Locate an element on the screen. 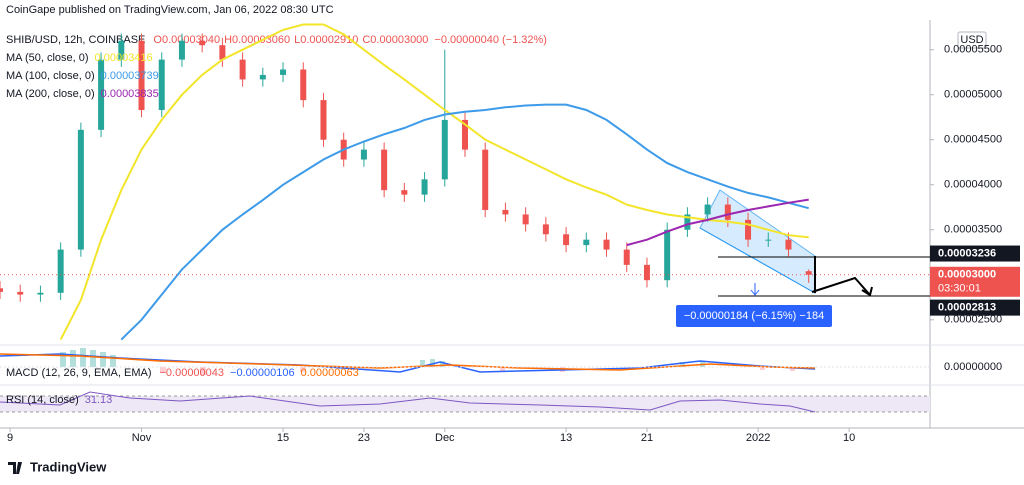 The image size is (1024, 485). low: L0.00002910 is located at coordinates (326, 40).